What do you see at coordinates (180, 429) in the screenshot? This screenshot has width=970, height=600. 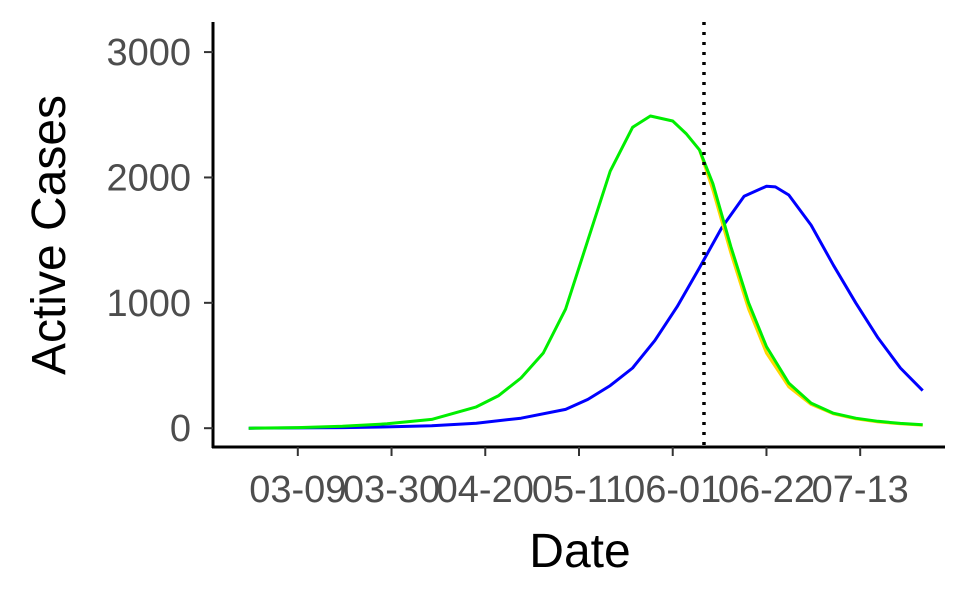 I see `y-tick-label: 0` at bounding box center [180, 429].